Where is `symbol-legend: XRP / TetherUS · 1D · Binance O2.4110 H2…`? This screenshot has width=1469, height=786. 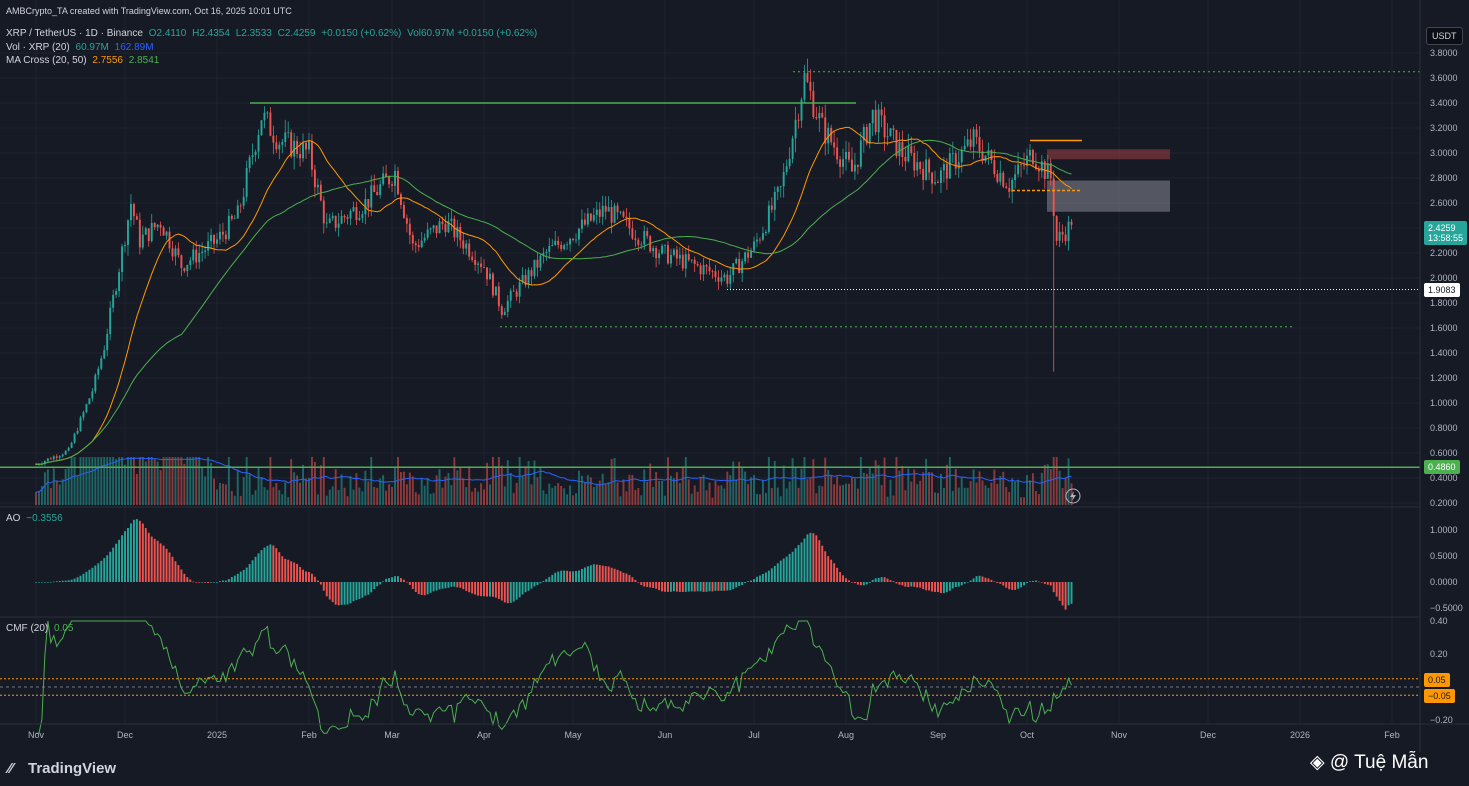 symbol-legend: XRP / TetherUS · 1D · Binance O2.4110 H2… is located at coordinates (273, 33).